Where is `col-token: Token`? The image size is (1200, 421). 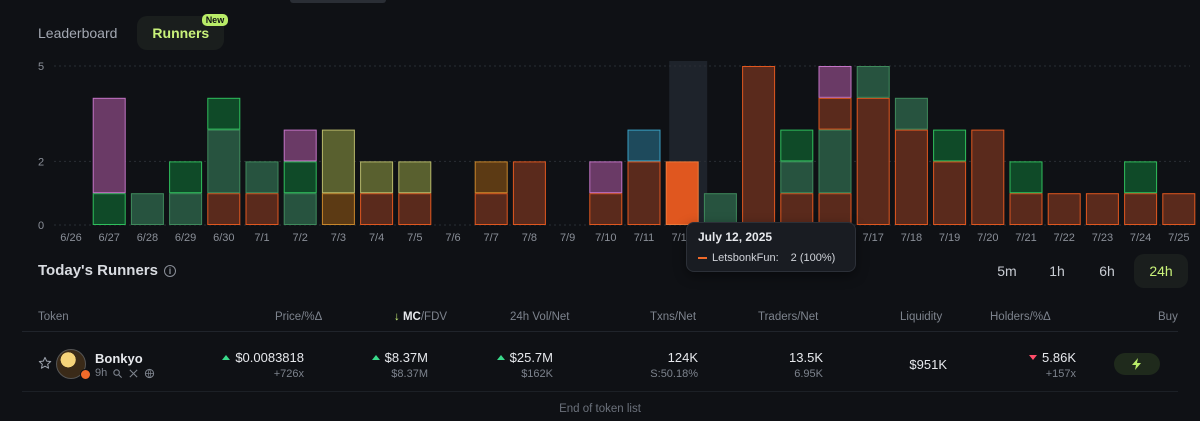
col-token: Token is located at coordinates (53, 317).